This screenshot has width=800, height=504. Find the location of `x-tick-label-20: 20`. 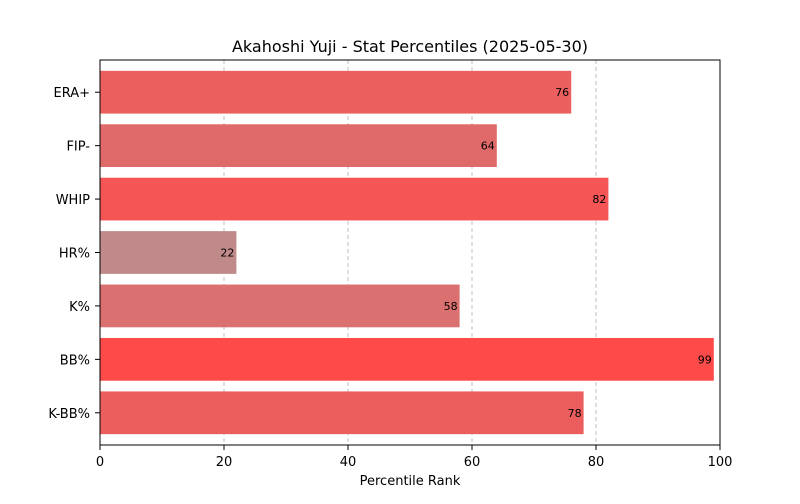

x-tick-label-20: 20 is located at coordinates (224, 462).